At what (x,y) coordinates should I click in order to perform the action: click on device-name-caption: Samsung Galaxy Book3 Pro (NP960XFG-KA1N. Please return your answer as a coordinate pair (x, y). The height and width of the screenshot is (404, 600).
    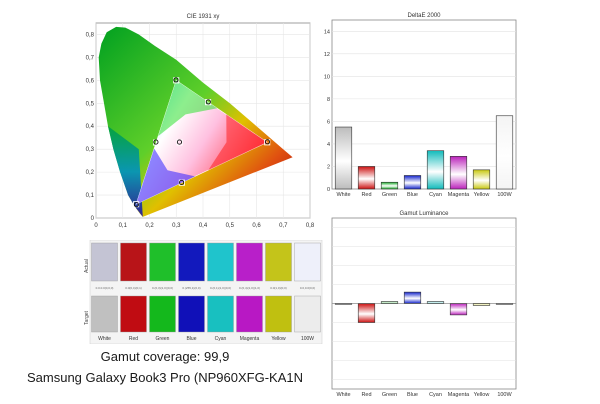
    Looking at the image, I should click on (164, 377).